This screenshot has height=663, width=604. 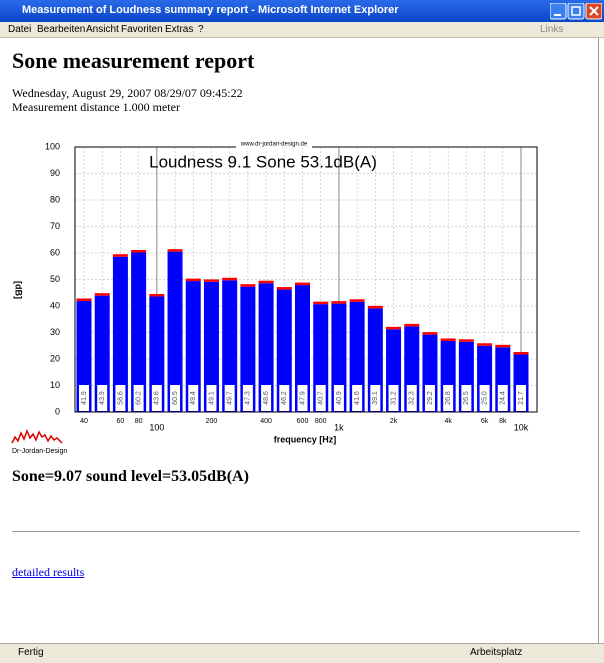 What do you see at coordinates (248, 398) in the screenshot?
I see `value-label: 47.3` at bounding box center [248, 398].